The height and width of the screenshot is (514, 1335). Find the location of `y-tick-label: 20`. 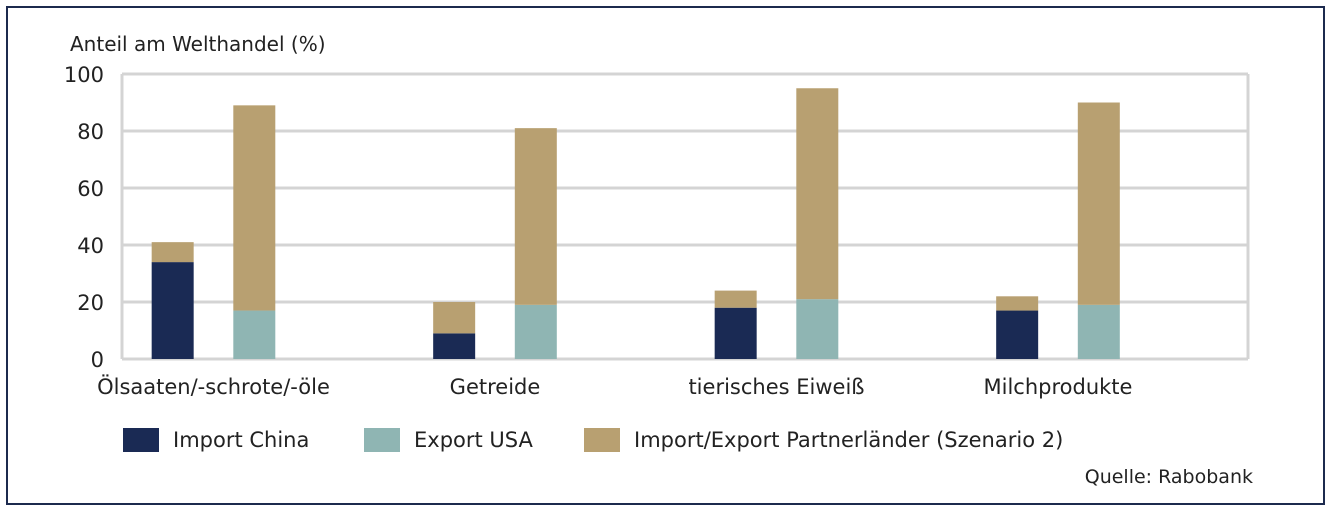

y-tick-label: 20 is located at coordinates (90, 303).